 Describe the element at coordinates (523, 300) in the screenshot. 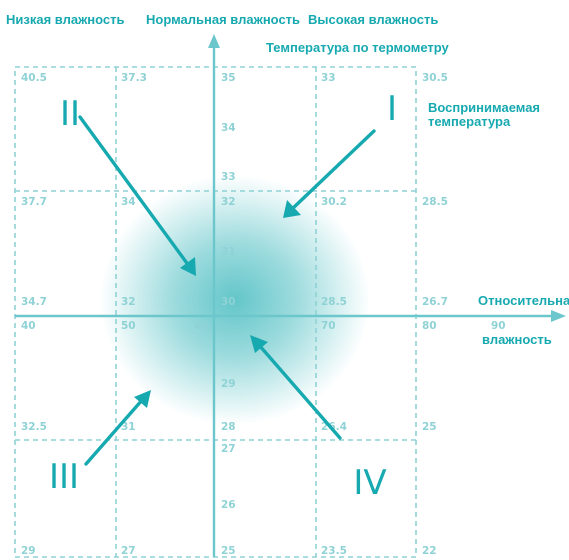

I see `relative-humidity-label-line1: Относительная` at that location.